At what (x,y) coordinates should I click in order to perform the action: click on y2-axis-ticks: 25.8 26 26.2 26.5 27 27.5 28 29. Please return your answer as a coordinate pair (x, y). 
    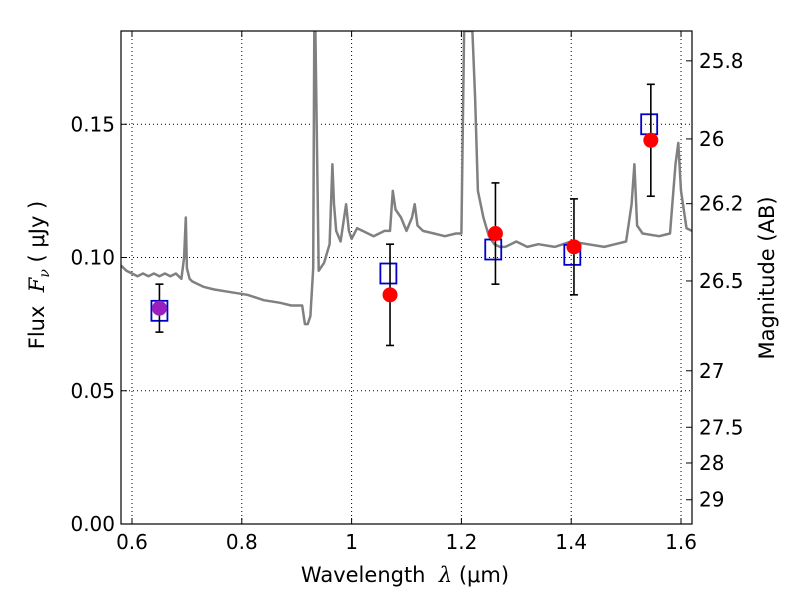
    Looking at the image, I should click on (715, 280).